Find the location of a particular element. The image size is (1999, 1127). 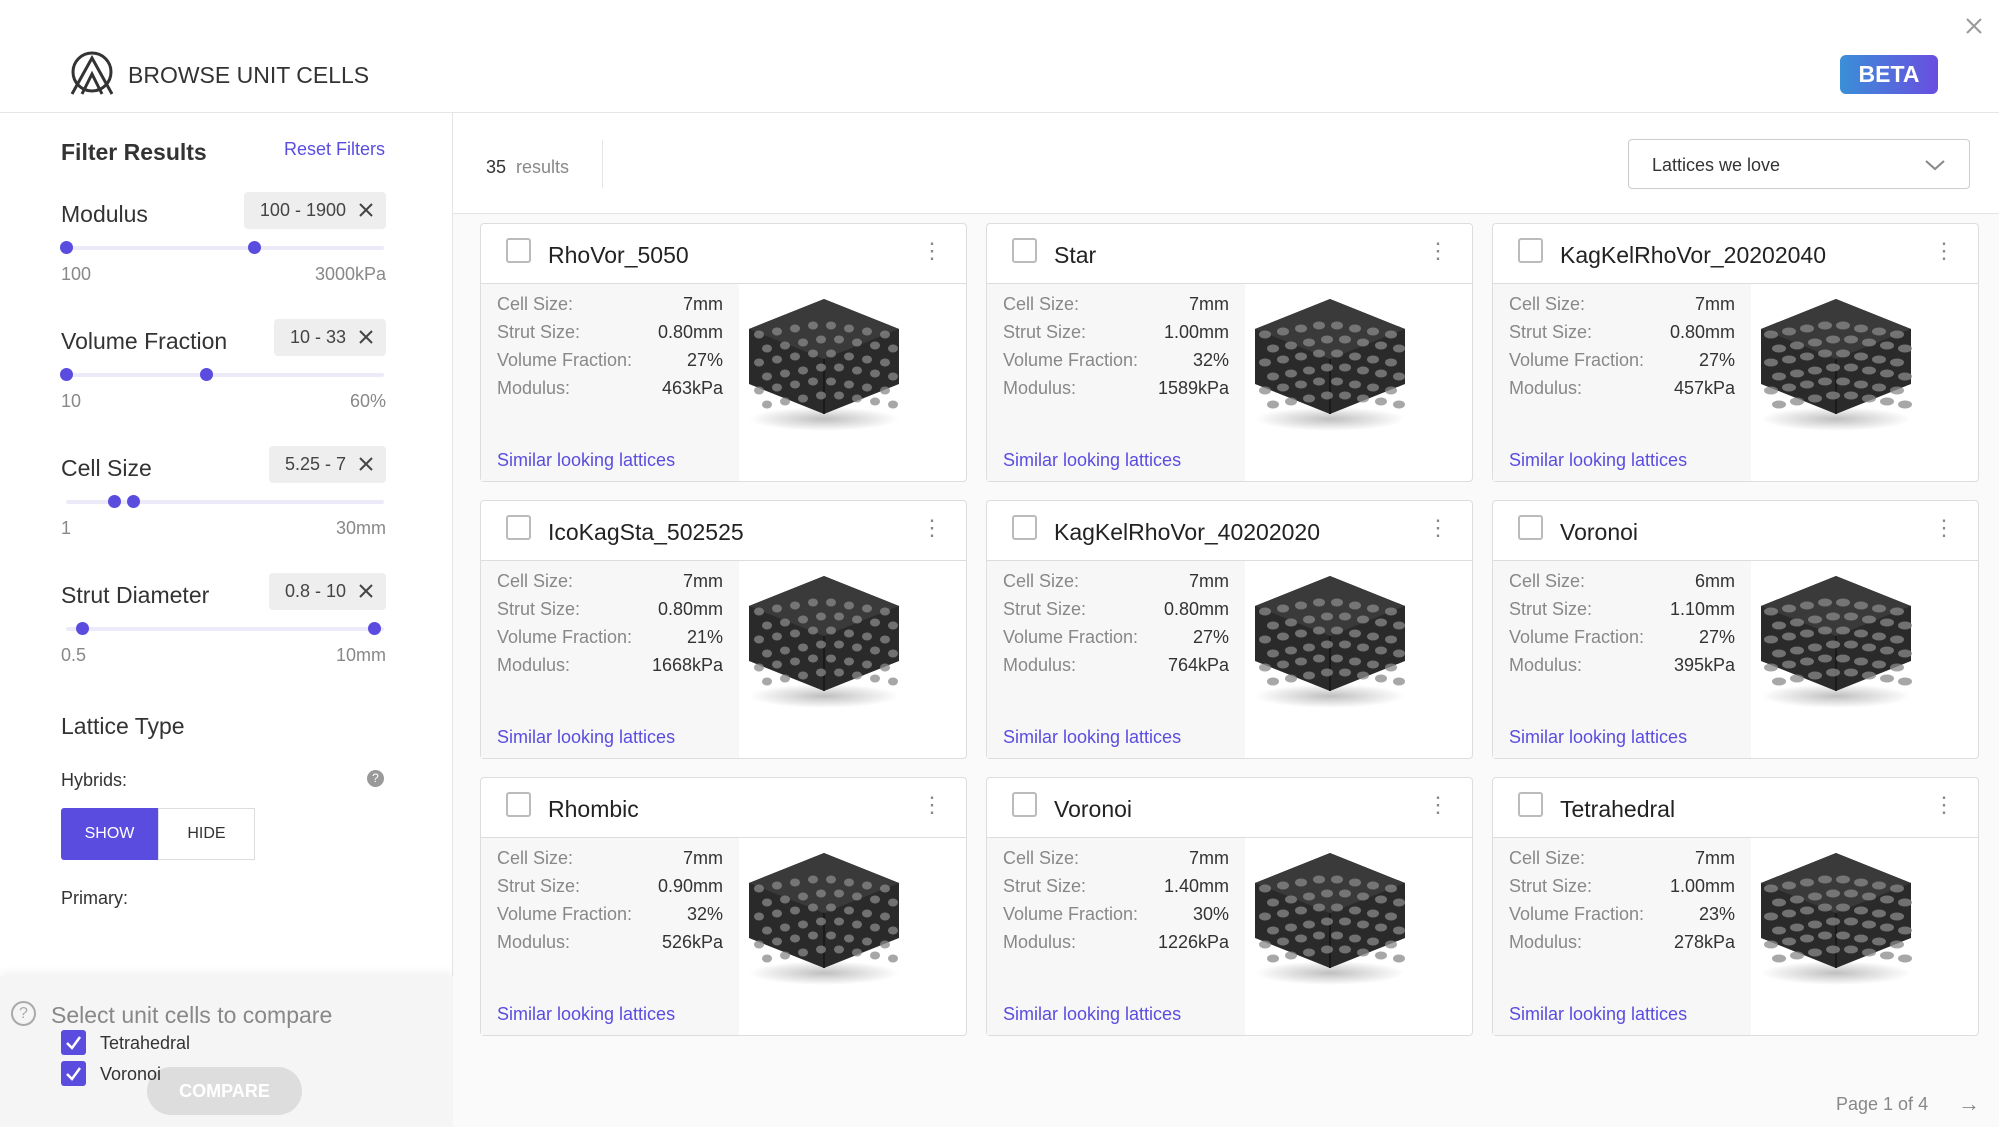

filter-chip: 5.25 - 7 is located at coordinates (327, 464).